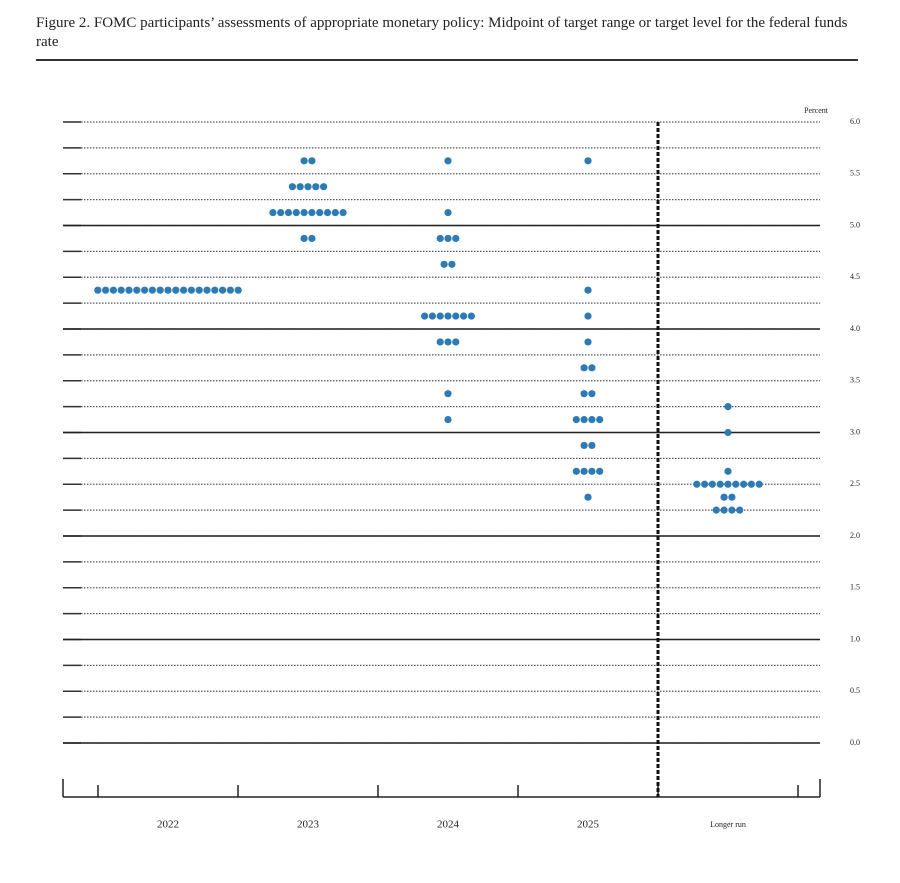 The width and height of the screenshot is (900, 883). I want to click on y-tick-label: 2.5, so click(855, 483).